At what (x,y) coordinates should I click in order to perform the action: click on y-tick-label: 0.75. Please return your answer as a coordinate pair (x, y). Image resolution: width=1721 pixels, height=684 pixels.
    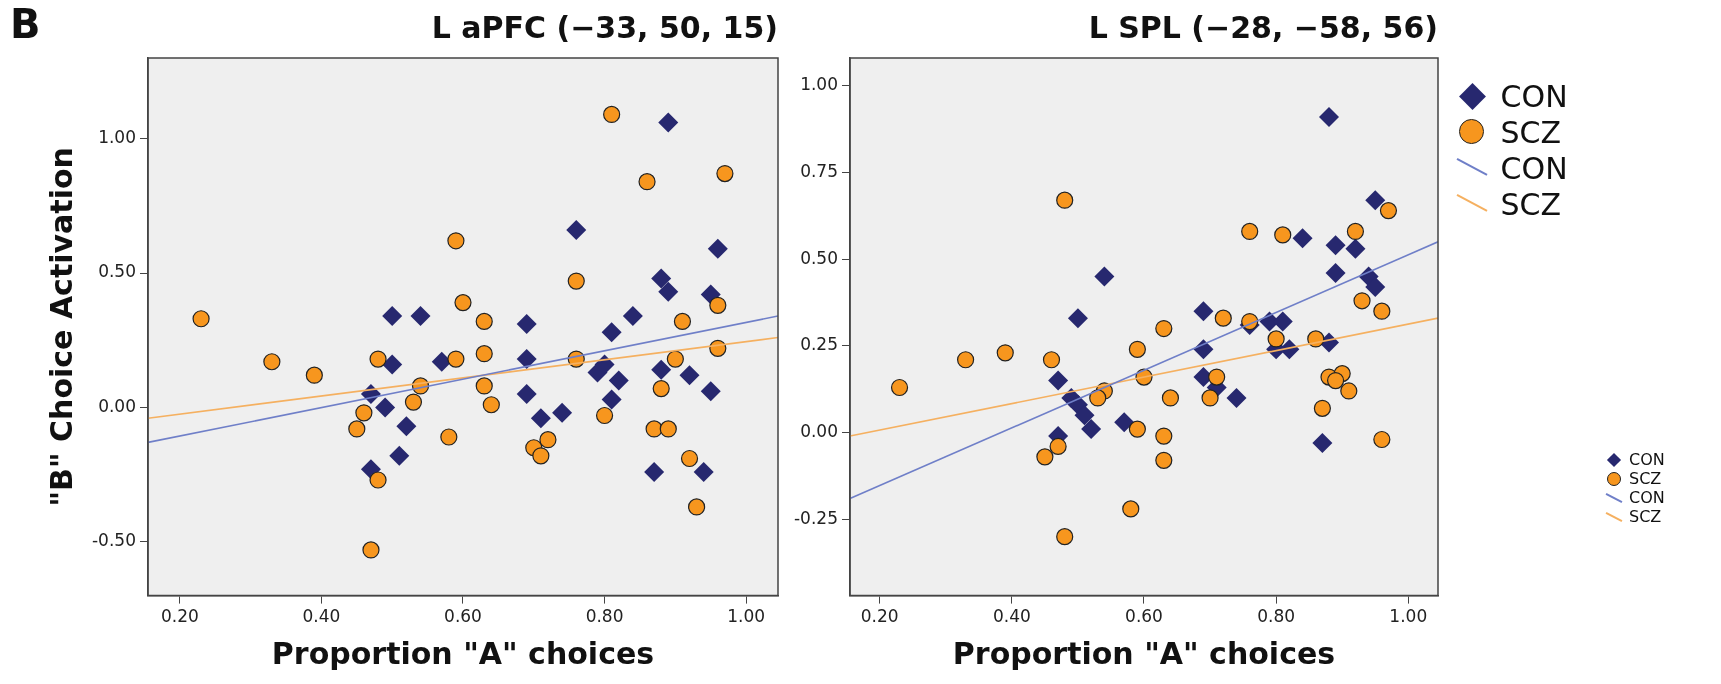
    Looking at the image, I should click on (819, 170).